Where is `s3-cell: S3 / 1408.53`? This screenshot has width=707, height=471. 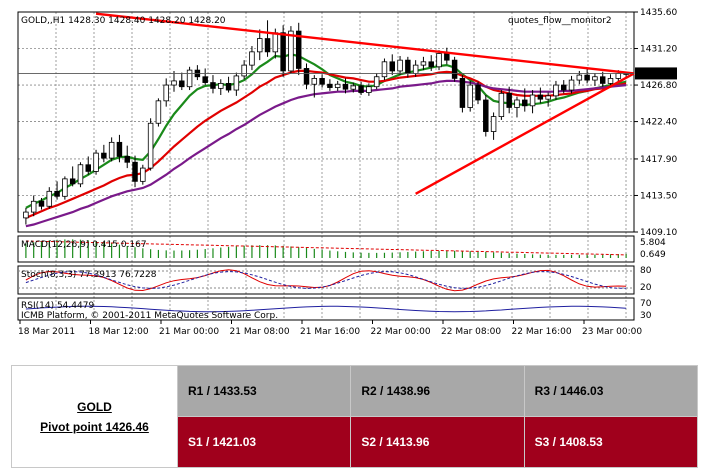
s3-cell: S3 / 1408.53 is located at coordinates (611, 442).